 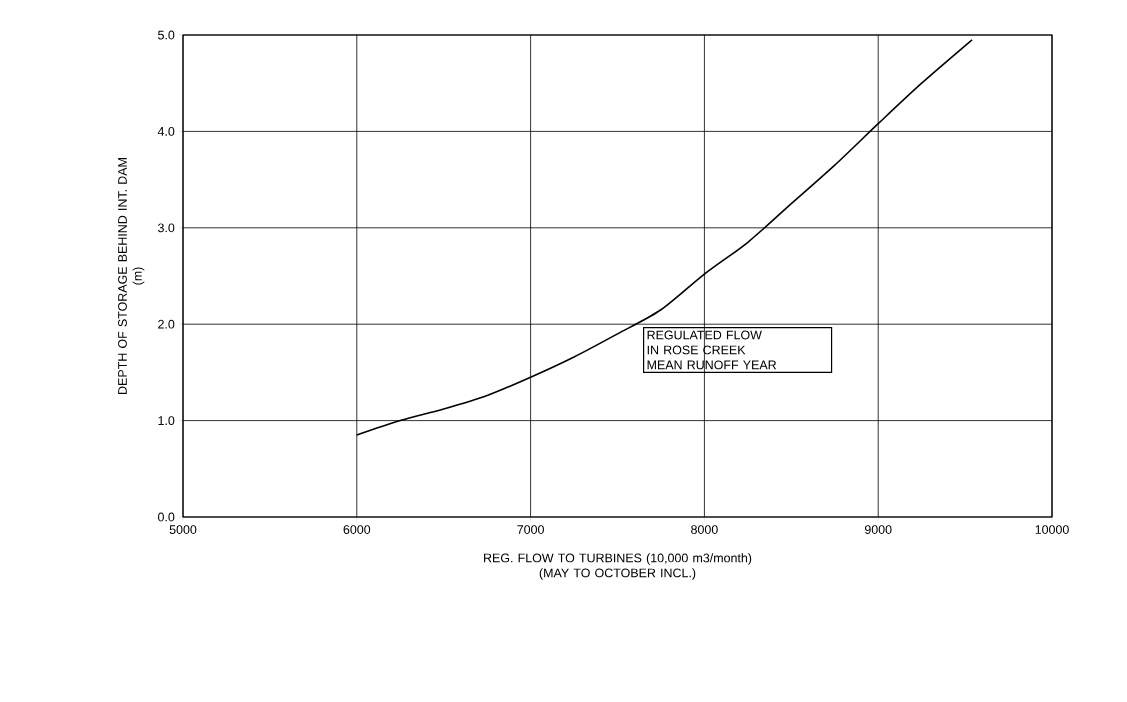 What do you see at coordinates (166, 517) in the screenshot?
I see `y-tick-label: 0.0` at bounding box center [166, 517].